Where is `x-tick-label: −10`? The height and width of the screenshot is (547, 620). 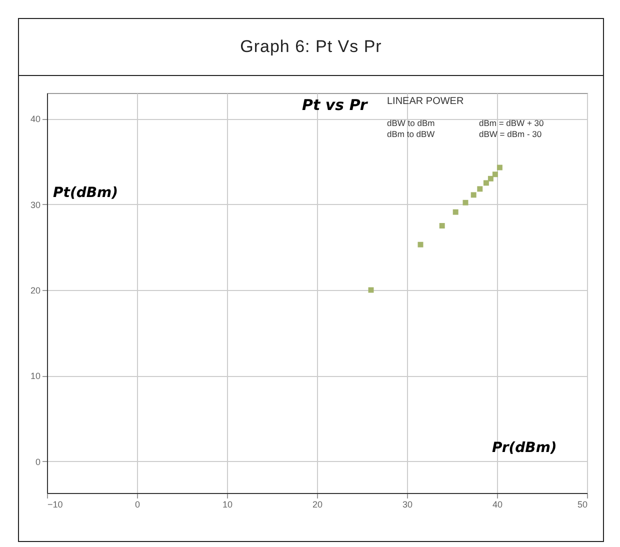 x-tick-label: −10 is located at coordinates (55, 505).